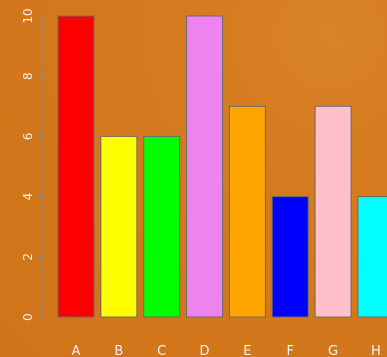 This screenshot has width=387, height=357. Describe the element at coordinates (205, 350) in the screenshot. I see `x-tick-label-d: D` at that location.